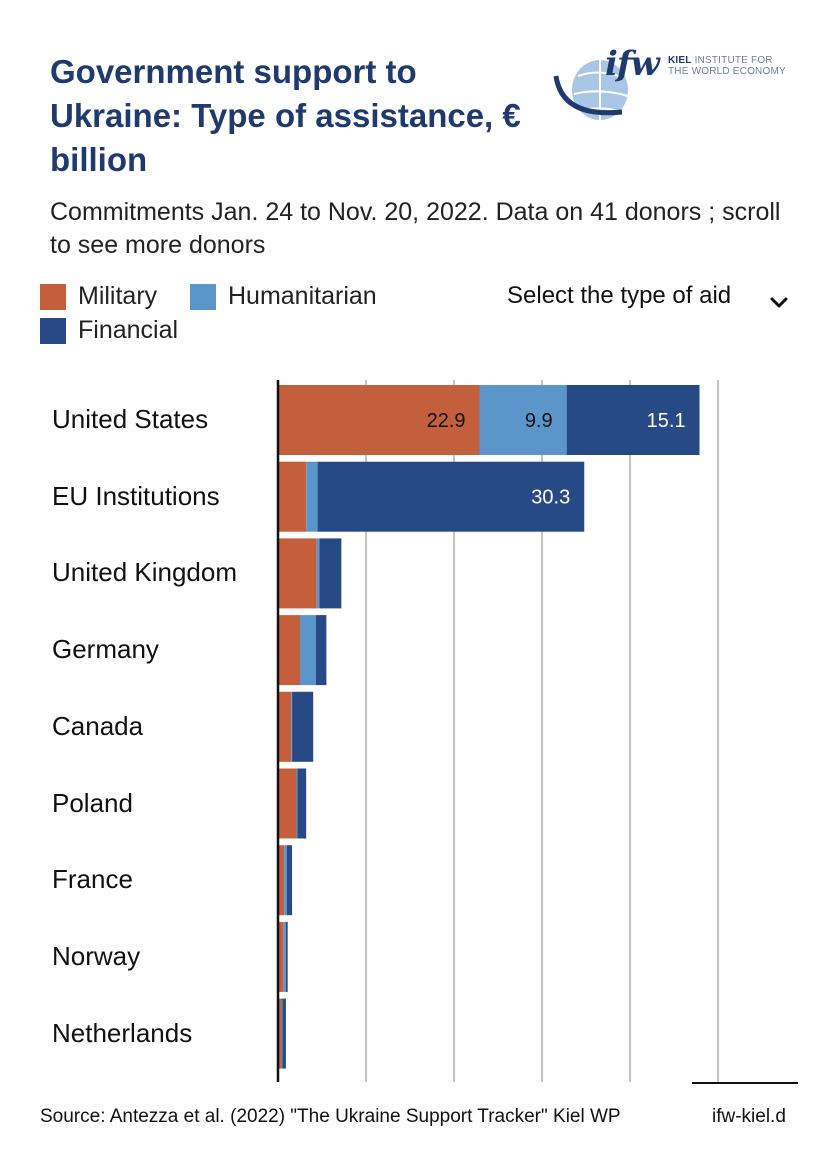 This screenshot has height=1156, width=828. Describe the element at coordinates (128, 330) in the screenshot. I see `legend-label-financial: Financial` at that location.